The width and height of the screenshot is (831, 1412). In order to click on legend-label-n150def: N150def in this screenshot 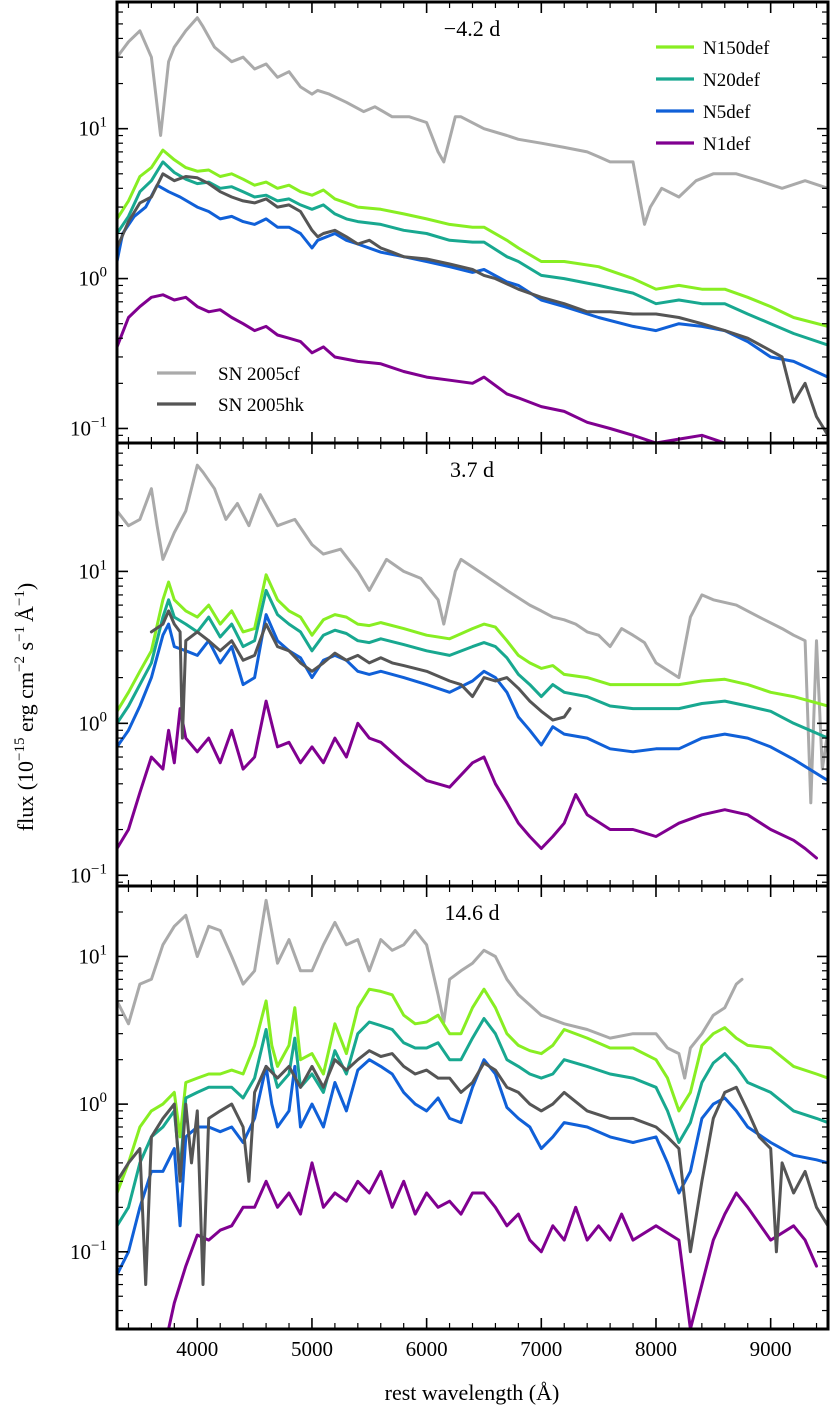, I will do `click(736, 48)`.